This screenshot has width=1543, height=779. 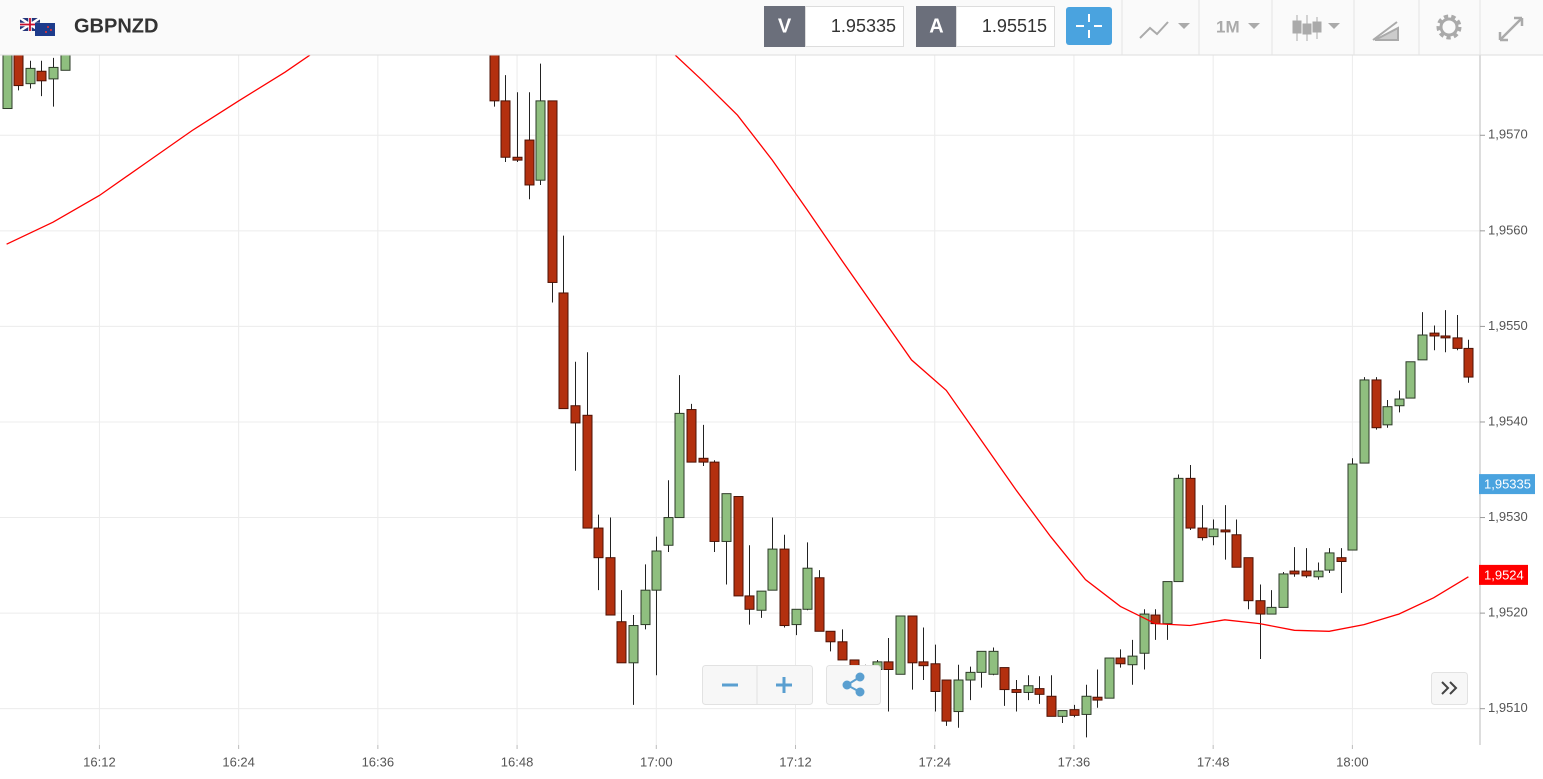 What do you see at coordinates (1508, 325) in the screenshot?
I see `y-tick-label: 1,9550` at bounding box center [1508, 325].